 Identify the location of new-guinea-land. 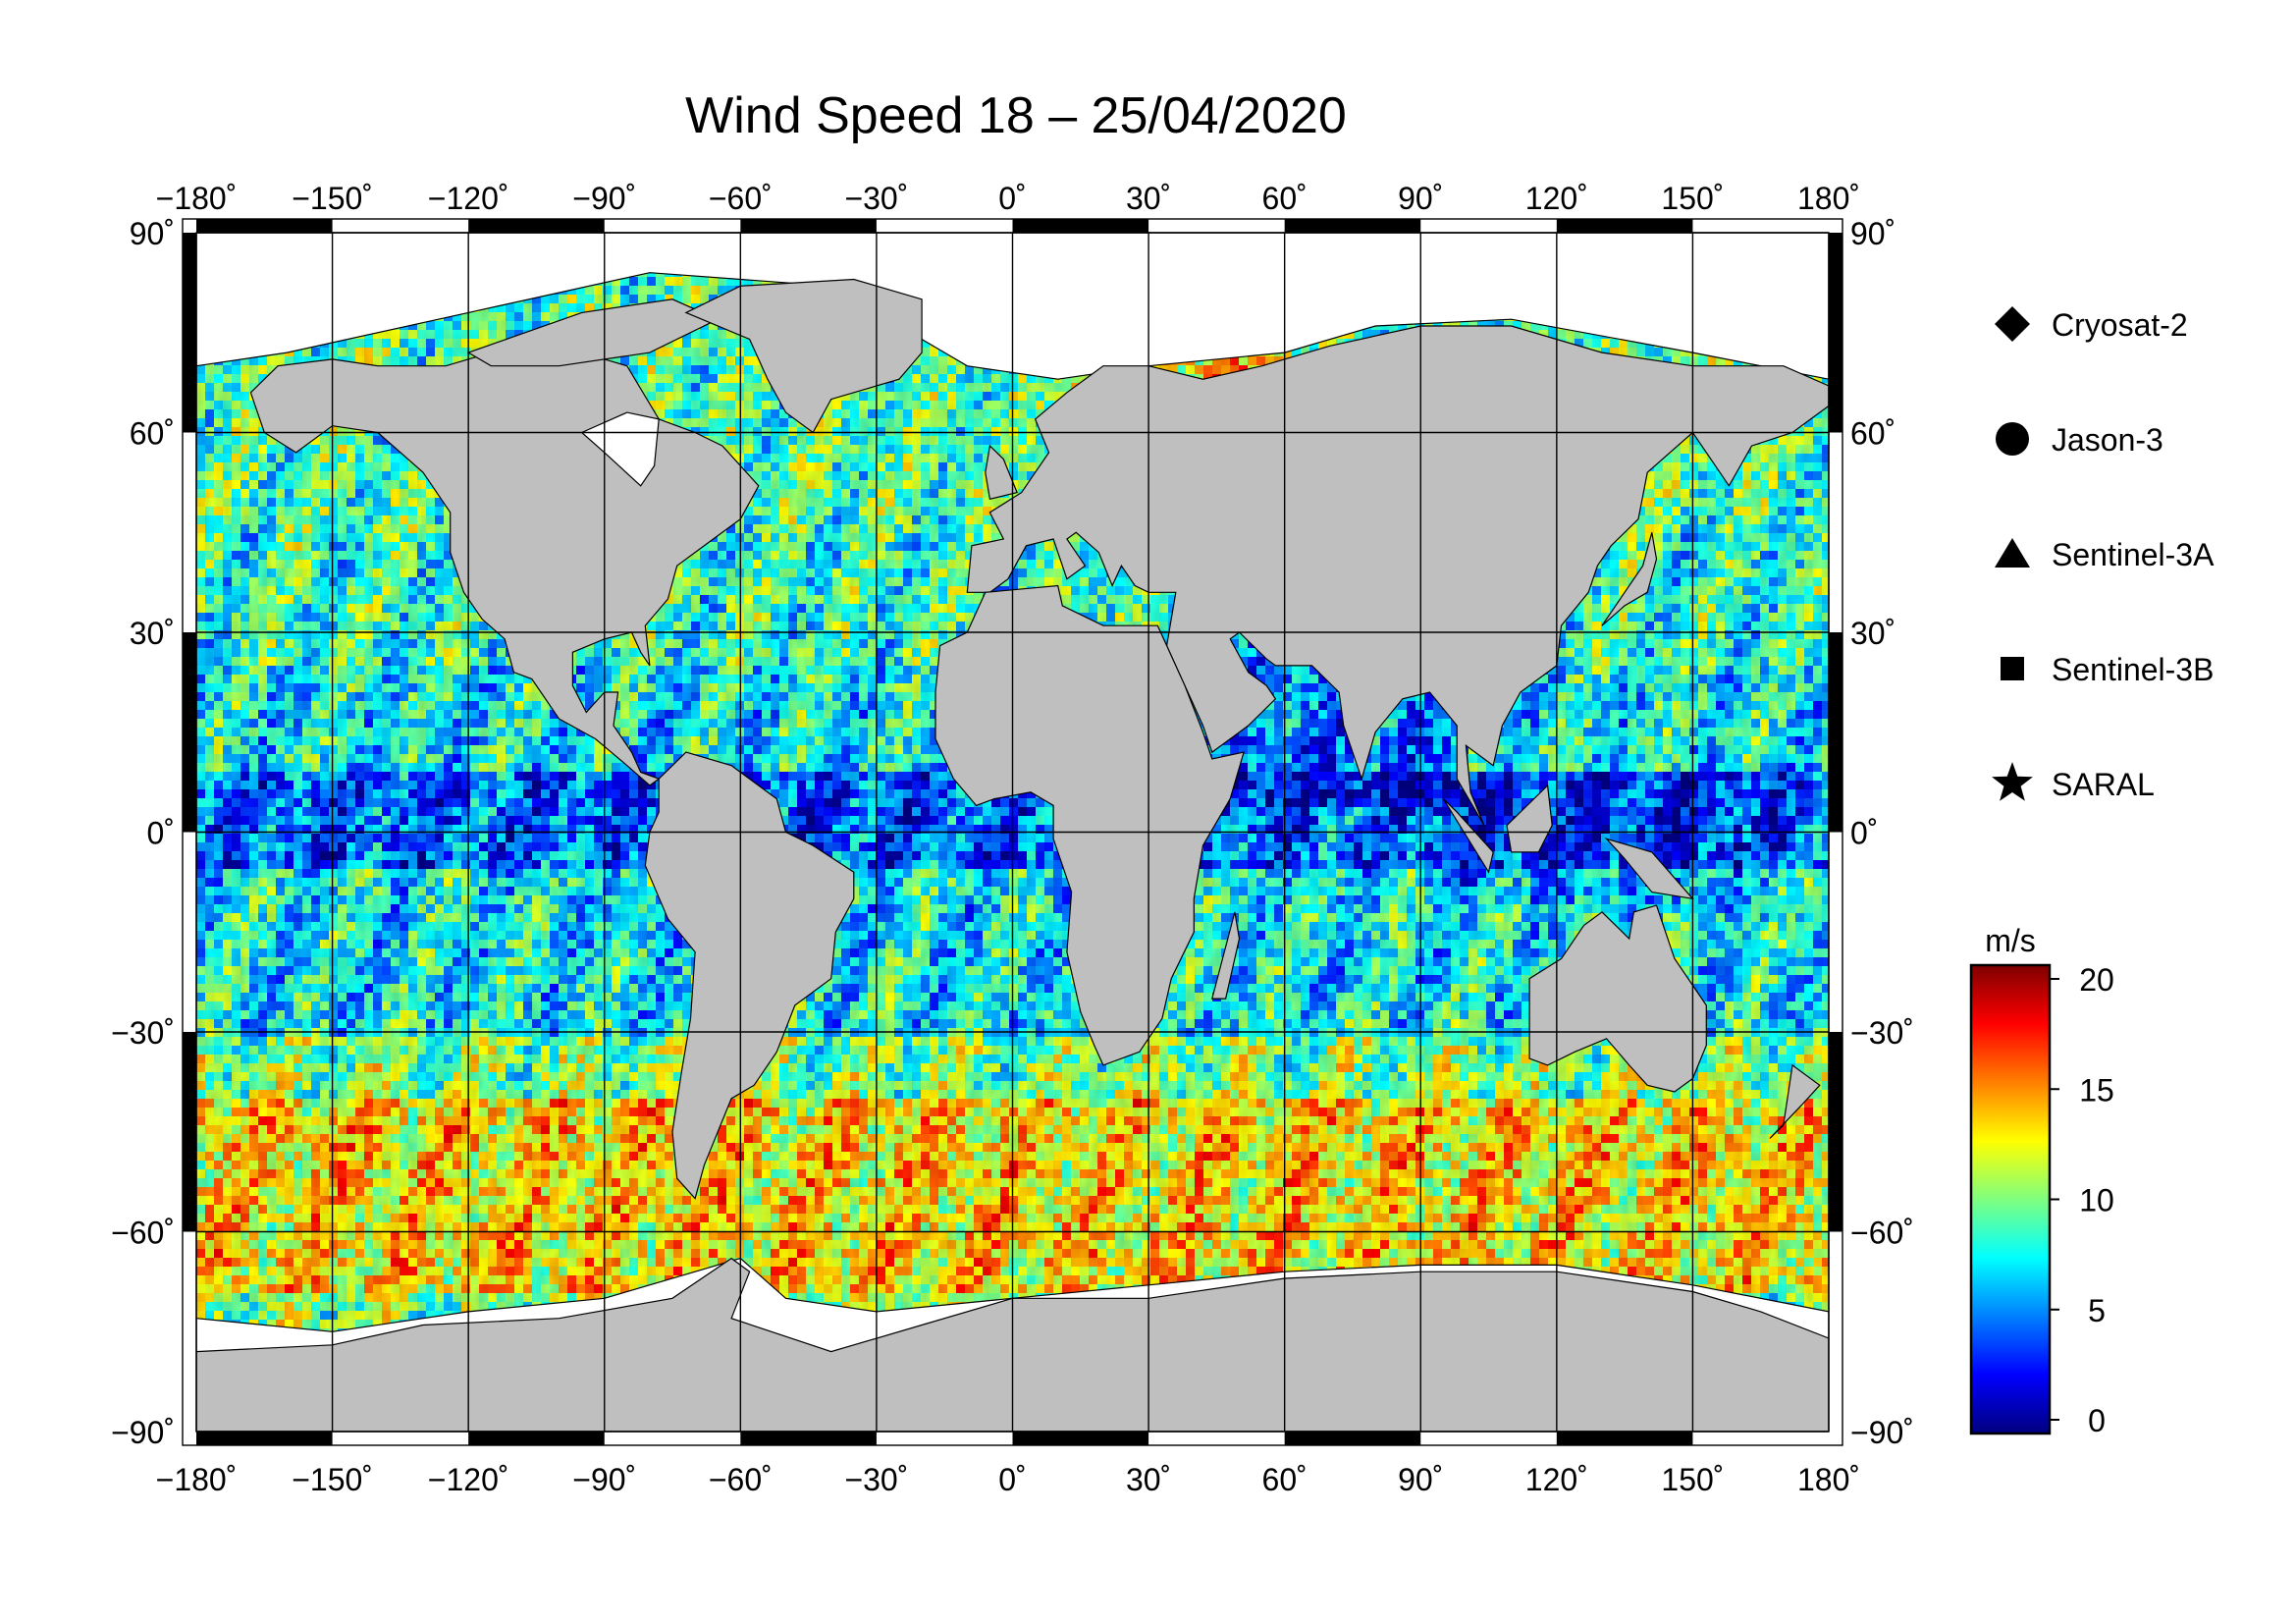
(1649, 869).